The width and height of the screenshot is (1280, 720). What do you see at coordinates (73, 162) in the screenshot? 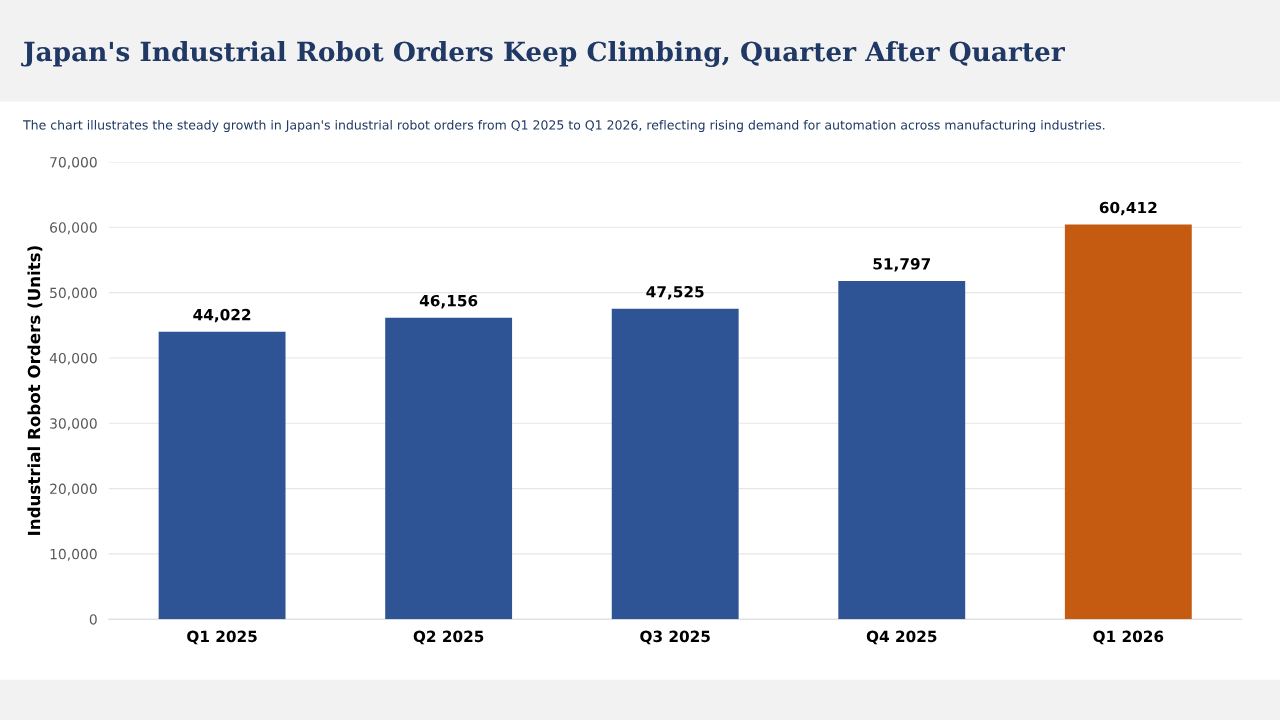
I see `y-tick-label: 70,000` at bounding box center [73, 162].